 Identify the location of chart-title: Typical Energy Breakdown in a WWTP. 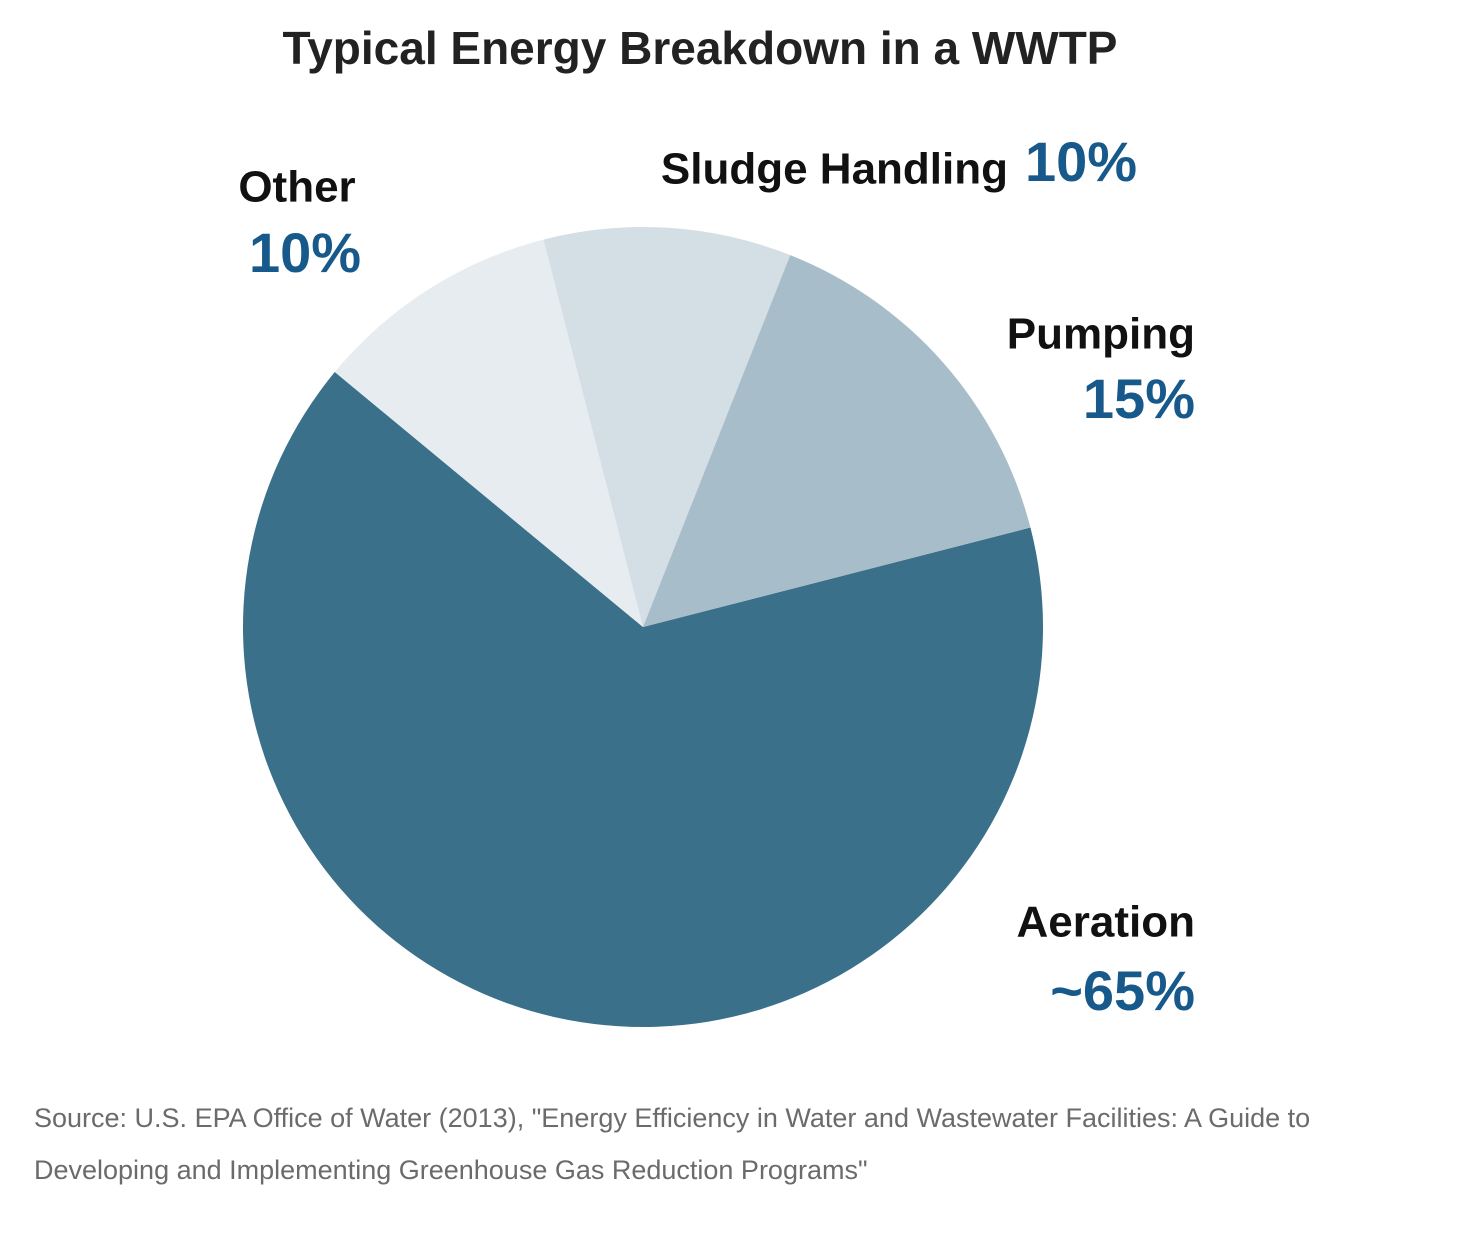
(700, 48).